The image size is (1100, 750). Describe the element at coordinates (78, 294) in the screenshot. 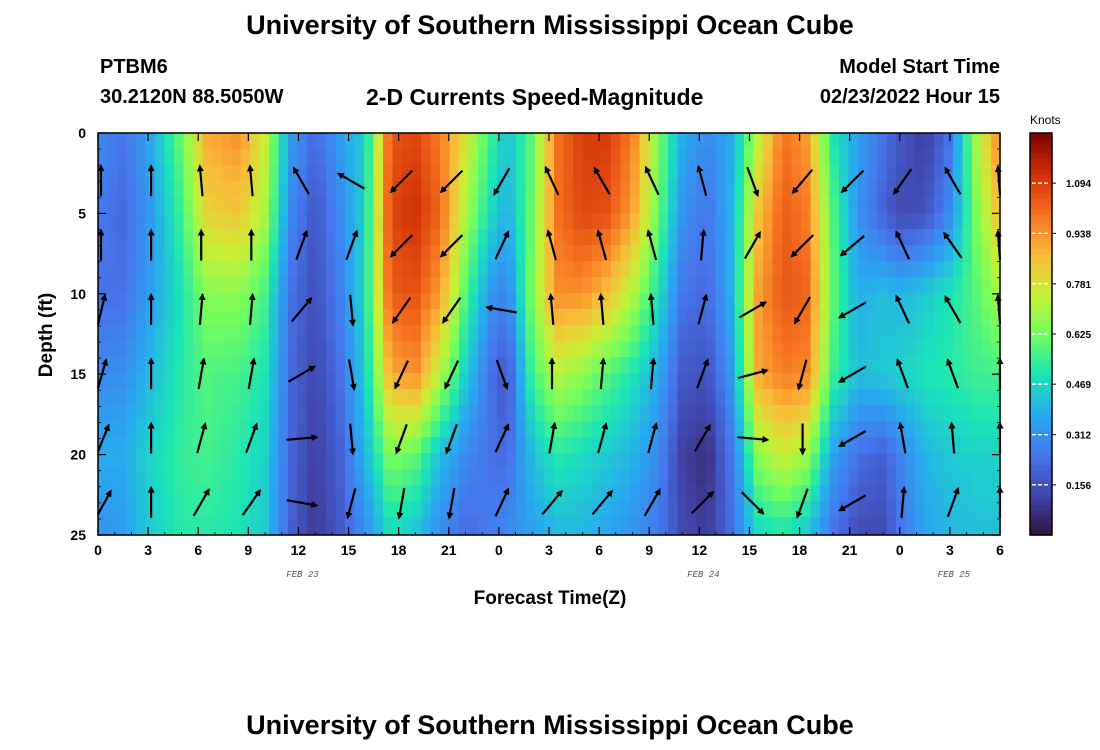

I see `y-tick-label: 10` at that location.